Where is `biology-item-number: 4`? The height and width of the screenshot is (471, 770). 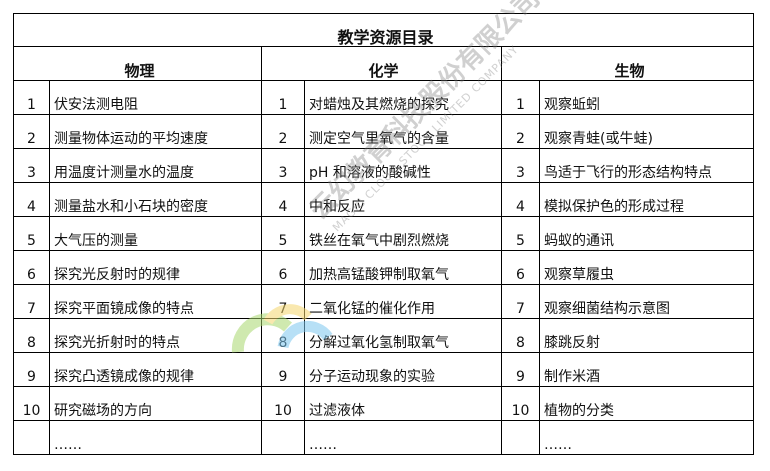 biology-item-number: 4 is located at coordinates (520, 199).